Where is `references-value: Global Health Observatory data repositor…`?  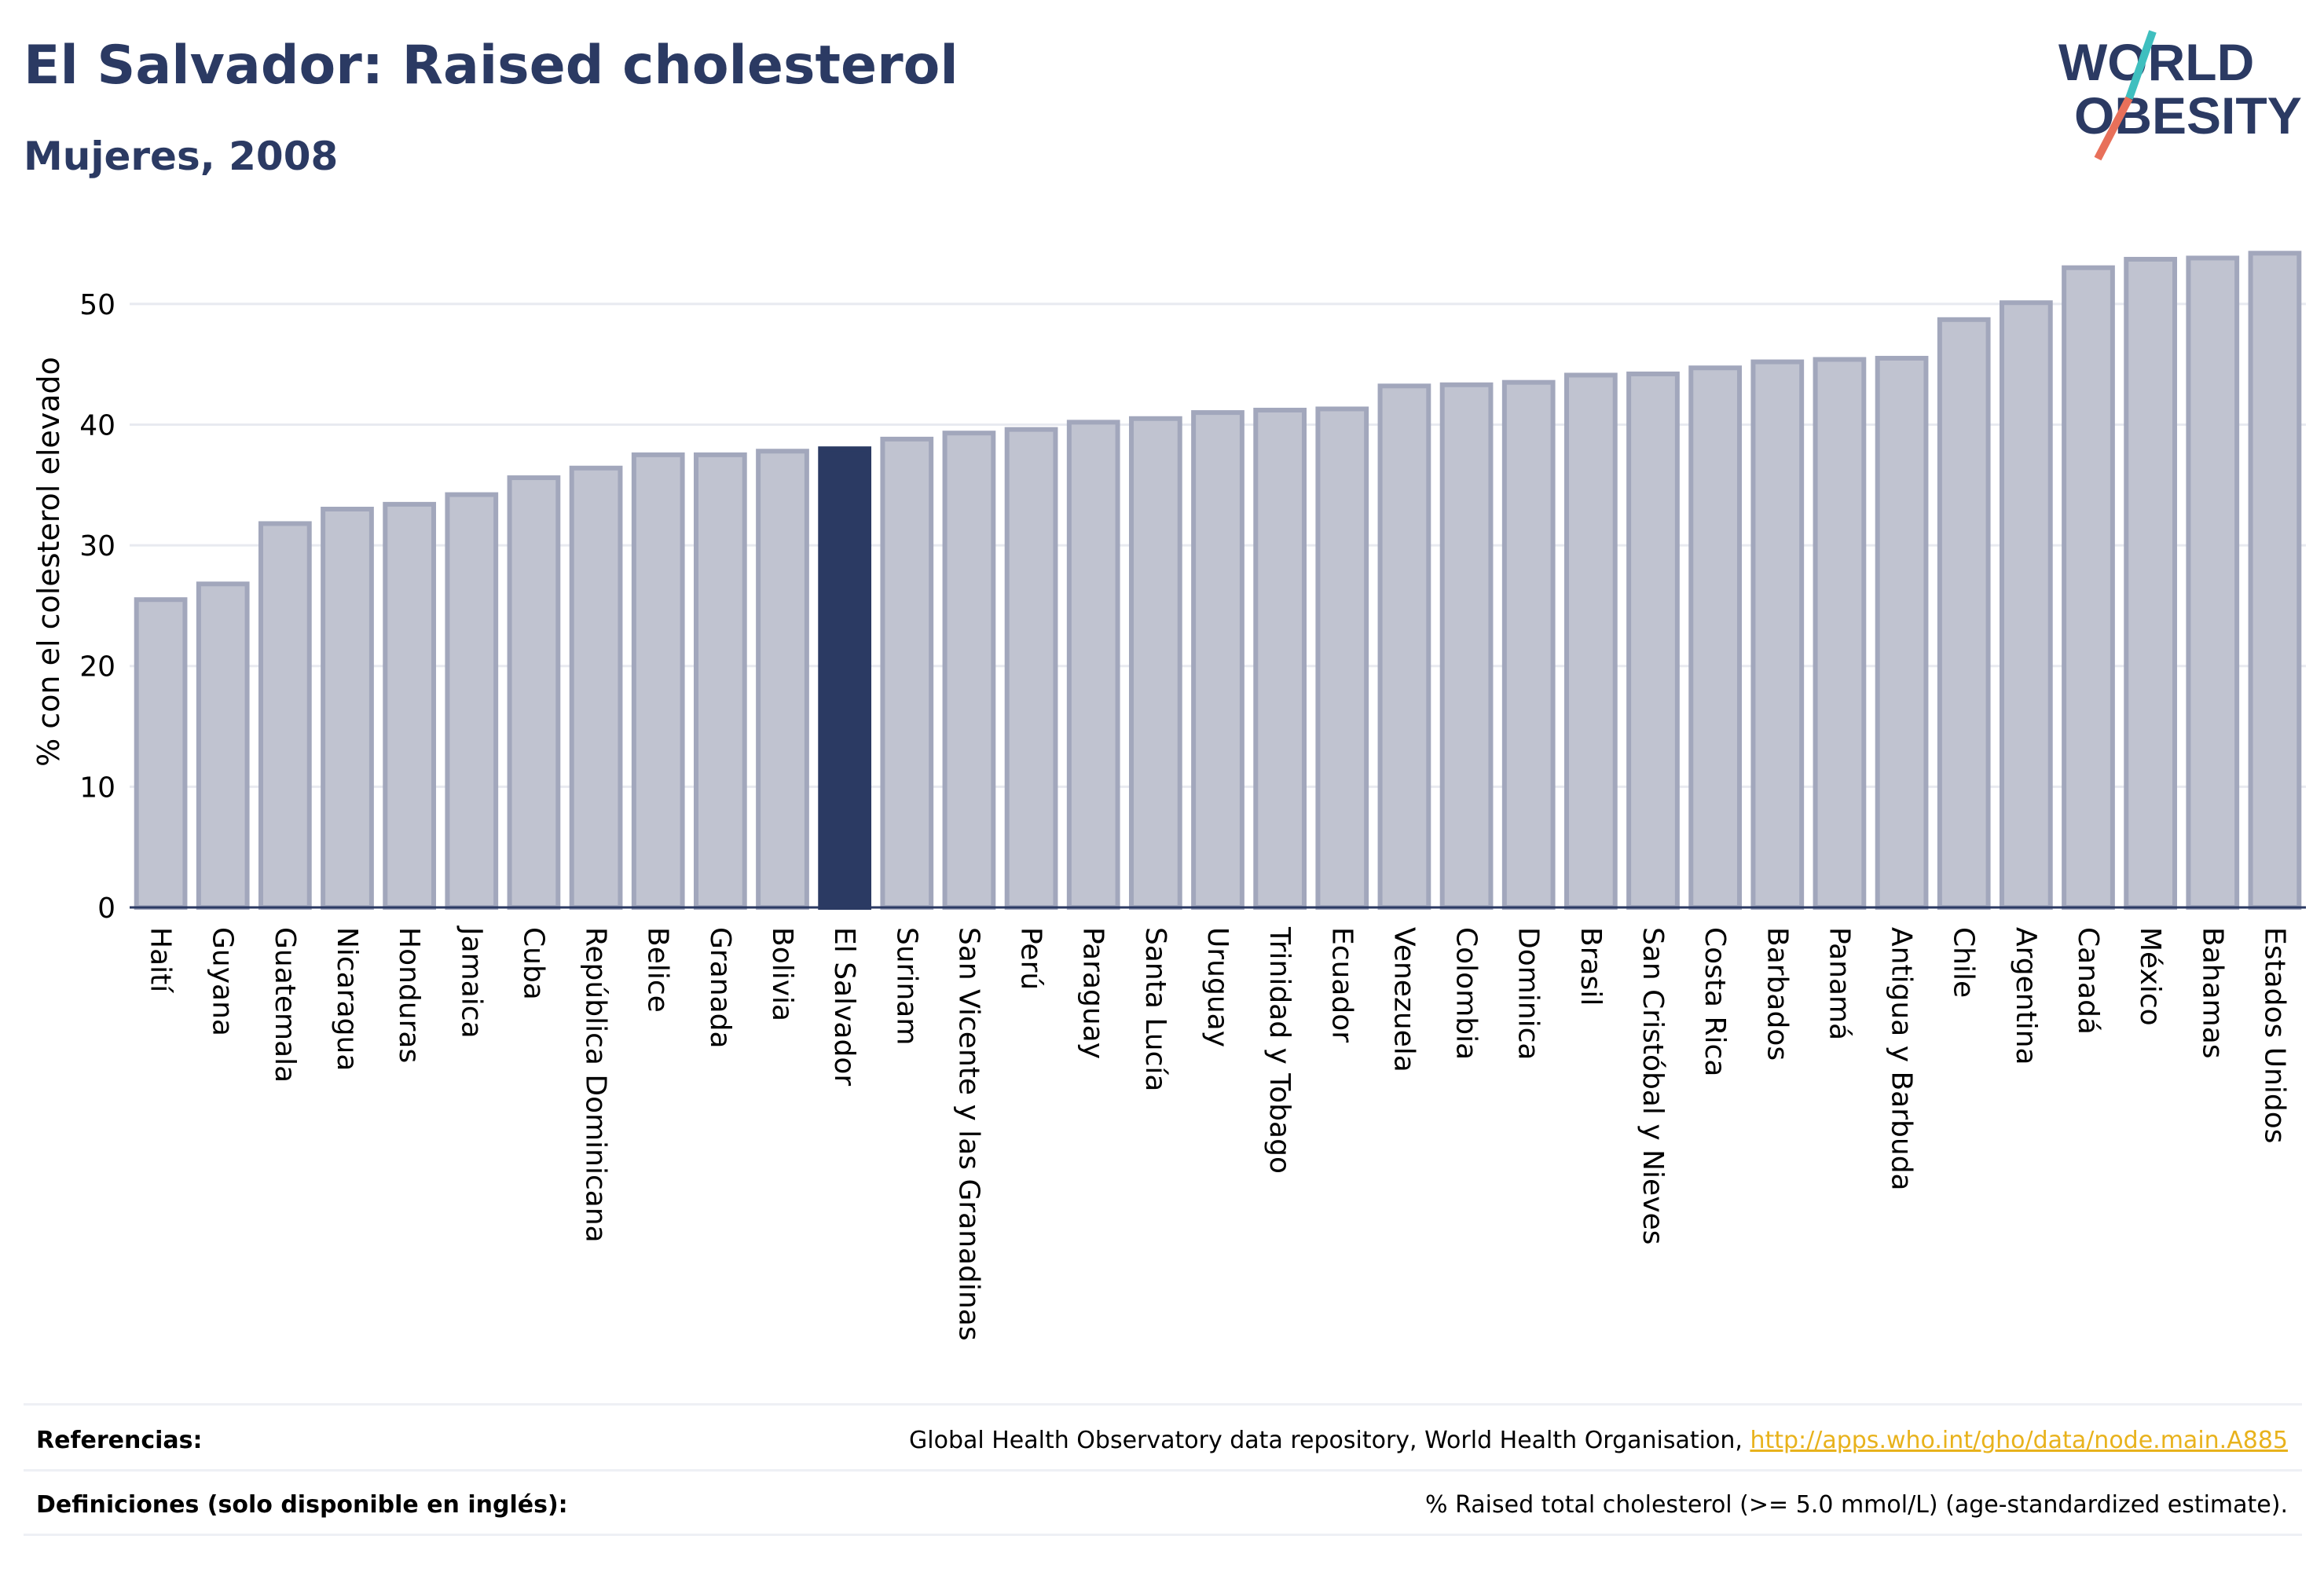
references-value: Global Health Observatory data repositor… is located at coordinates (1598, 1440).